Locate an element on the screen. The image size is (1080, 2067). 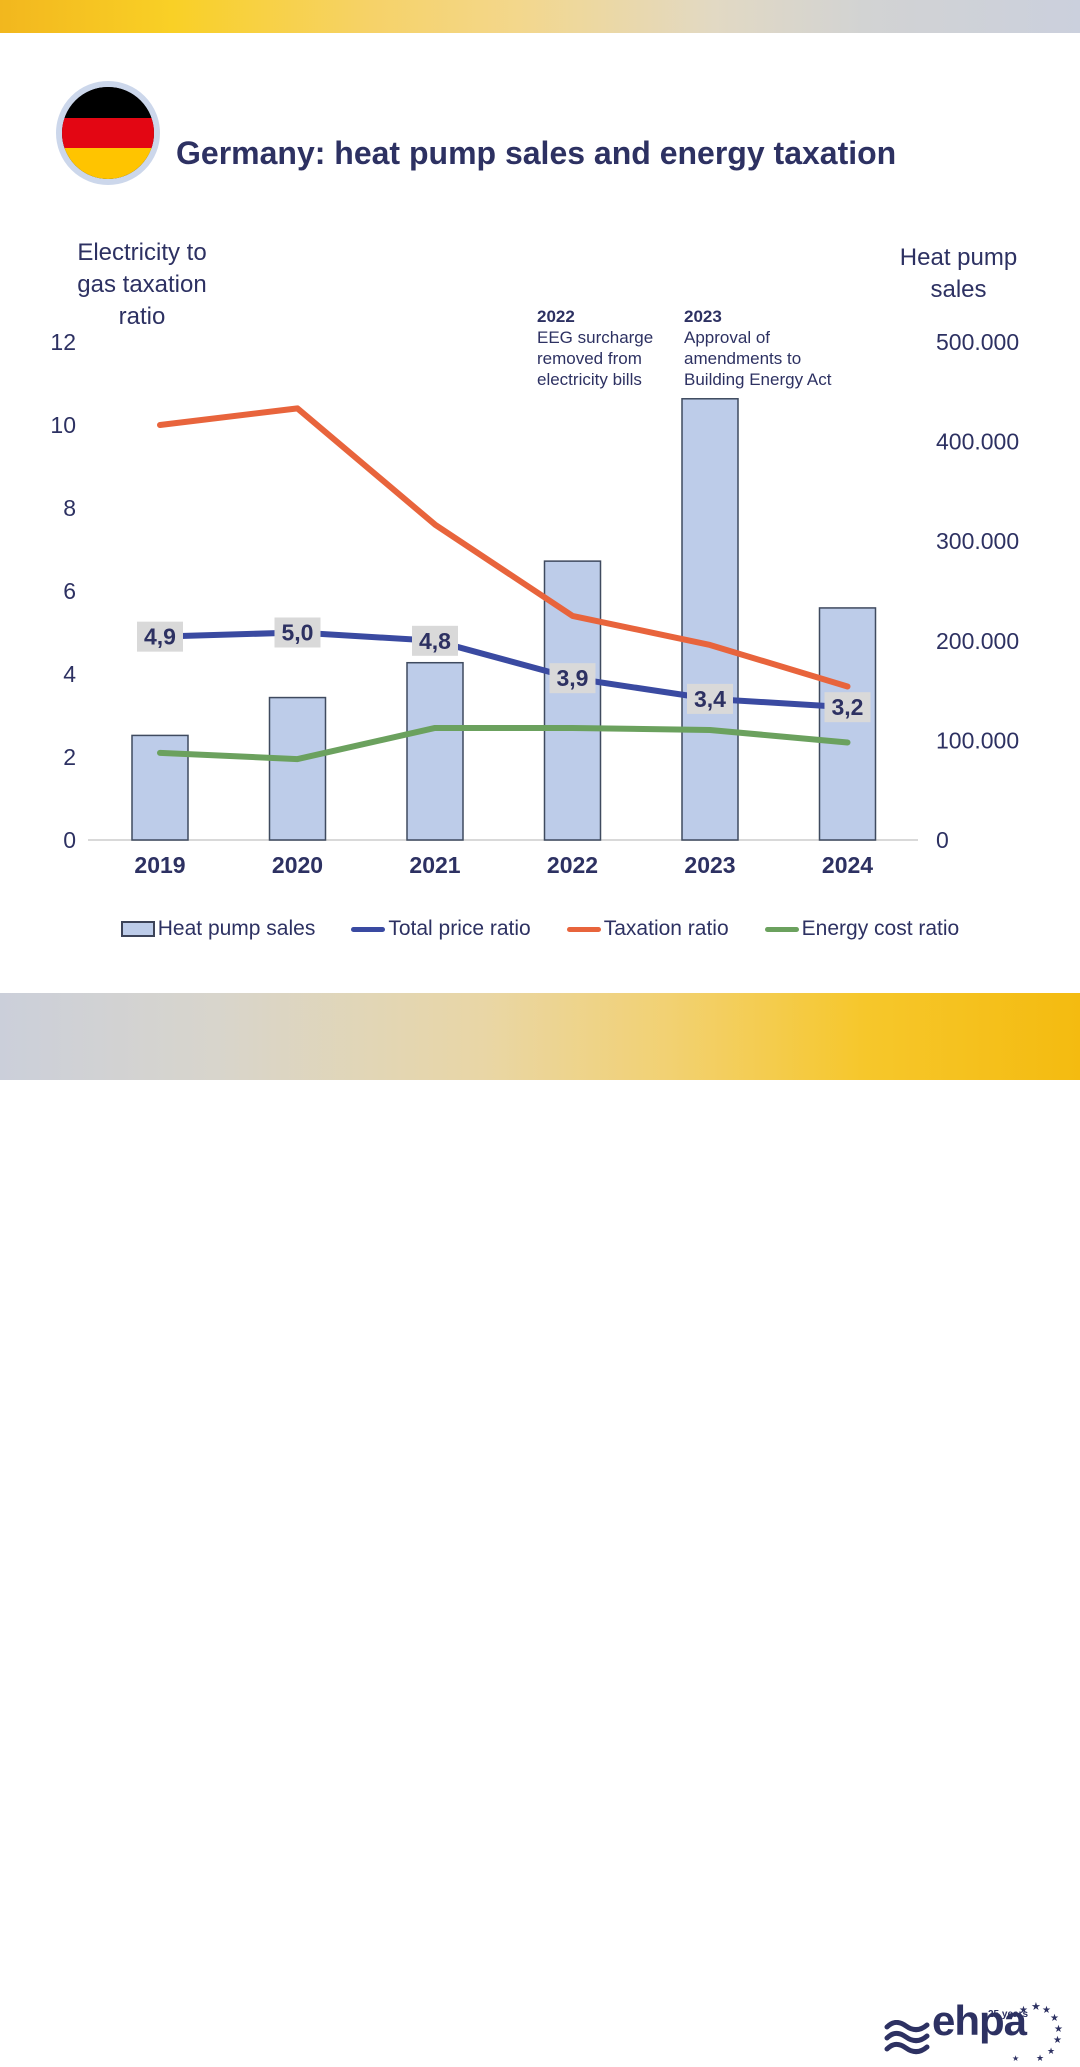
ehpa-logo: ehpa 25 years ★ ★ ★ ★ ★ ★ ★ ★ ★ is located at coordinates (977, 2032).